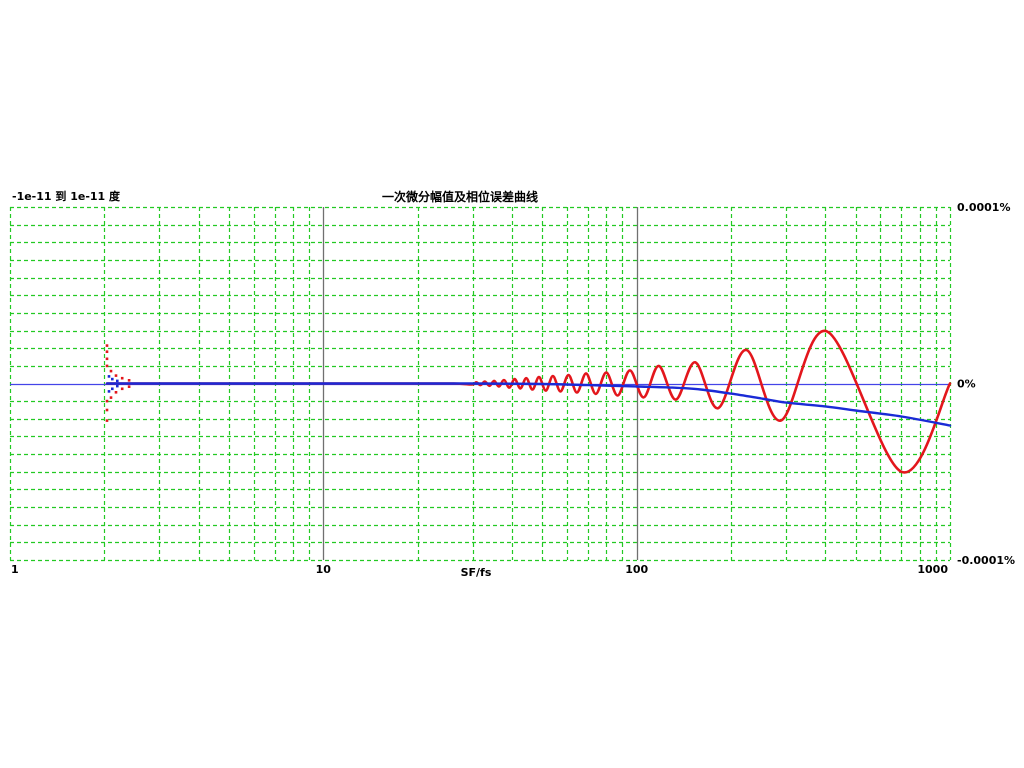 The image size is (1024, 768). Describe the element at coordinates (15, 569) in the screenshot. I see `x-tick-label: 1` at that location.